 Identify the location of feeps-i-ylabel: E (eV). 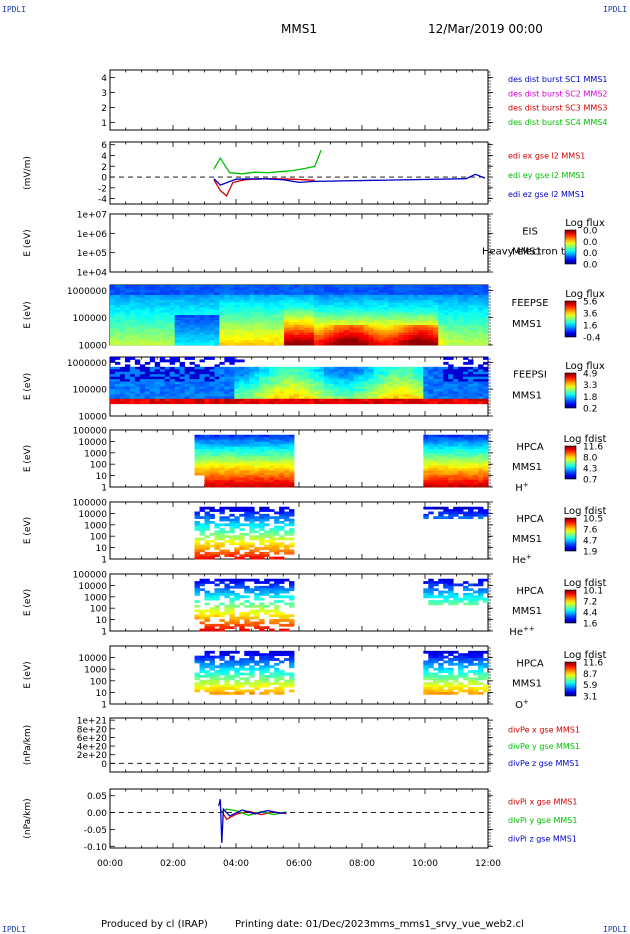
(28, 386).